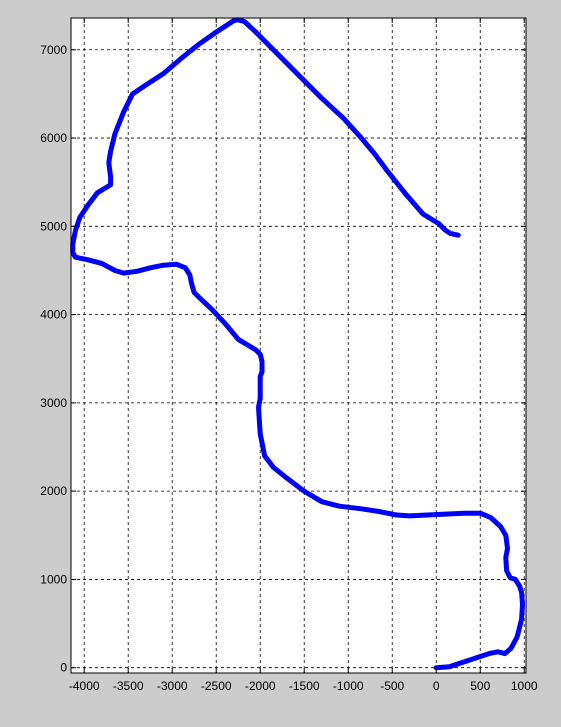 Image resolution: width=561 pixels, height=727 pixels. Describe the element at coordinates (53, 579) in the screenshot. I see `y-tick-label: 1000` at that location.